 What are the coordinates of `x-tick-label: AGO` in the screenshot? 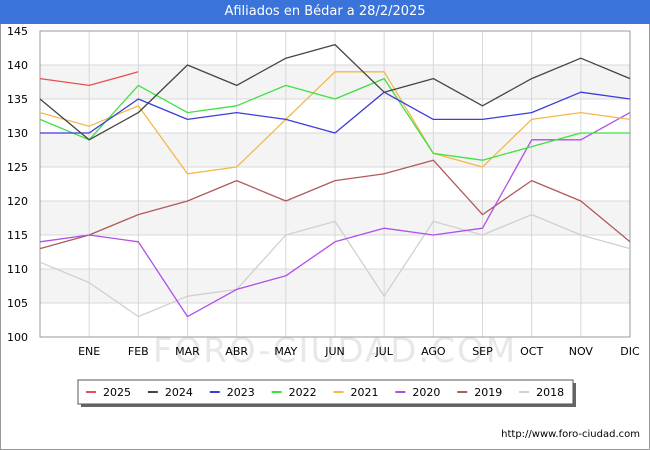 It's located at (433, 351).